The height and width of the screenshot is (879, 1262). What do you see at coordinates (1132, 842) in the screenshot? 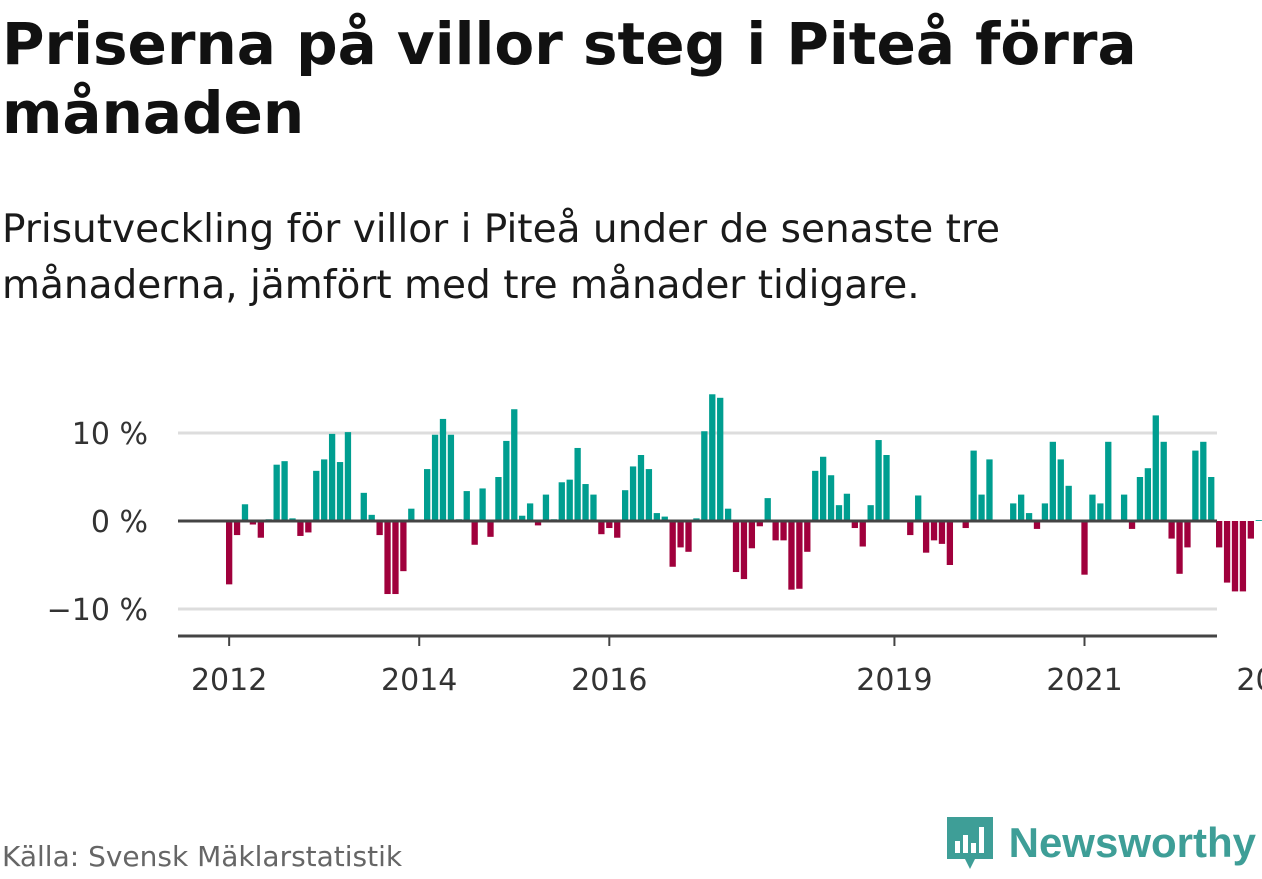
I see `brand-name: Newsworthy` at bounding box center [1132, 842].